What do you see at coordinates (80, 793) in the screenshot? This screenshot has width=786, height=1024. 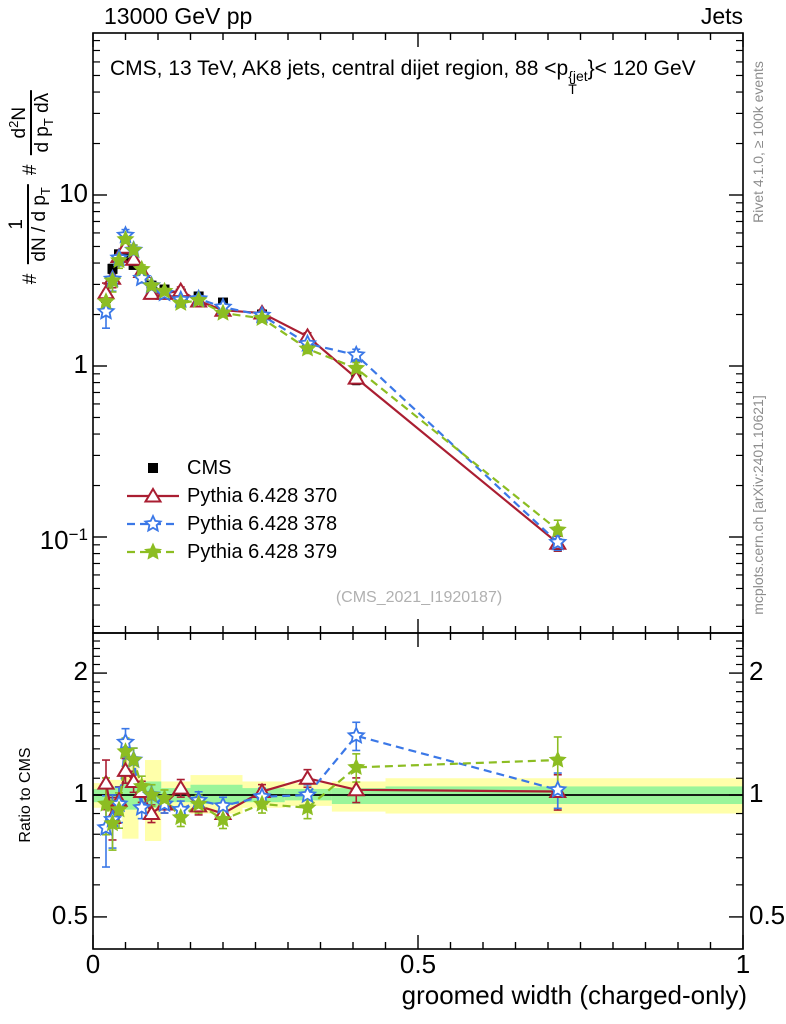 I see `ratio-y-tick-label-left-1: 1` at bounding box center [80, 793].